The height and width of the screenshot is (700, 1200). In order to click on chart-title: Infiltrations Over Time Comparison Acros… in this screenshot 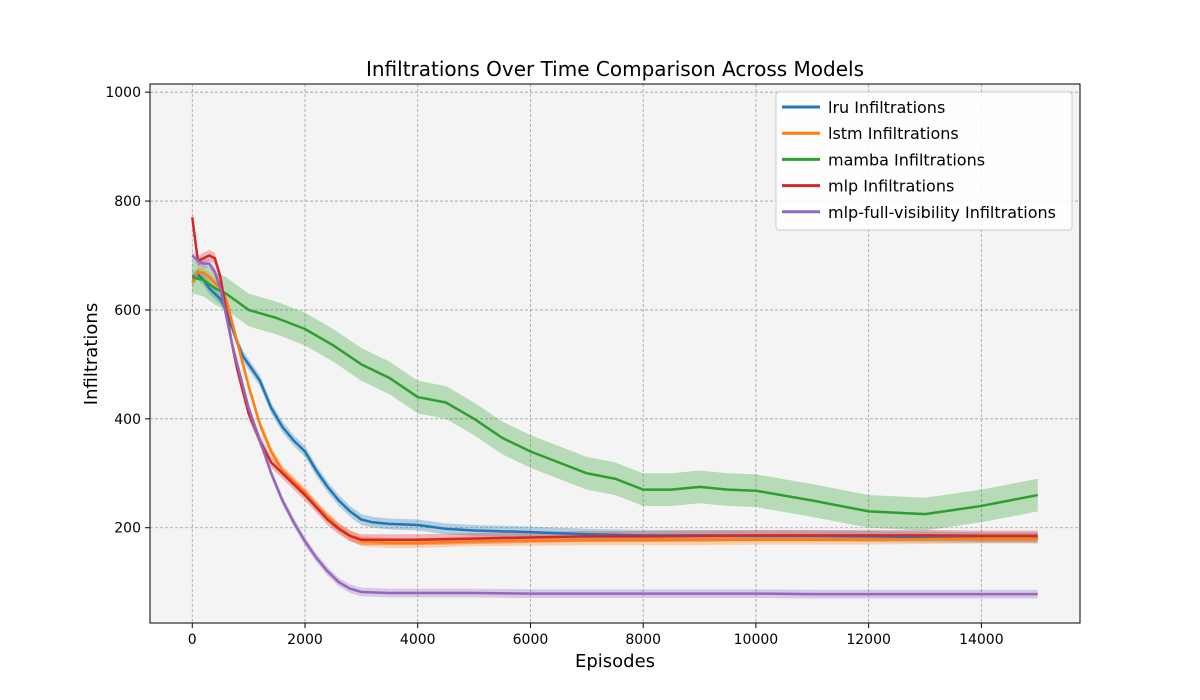, I will do `click(615, 69)`.